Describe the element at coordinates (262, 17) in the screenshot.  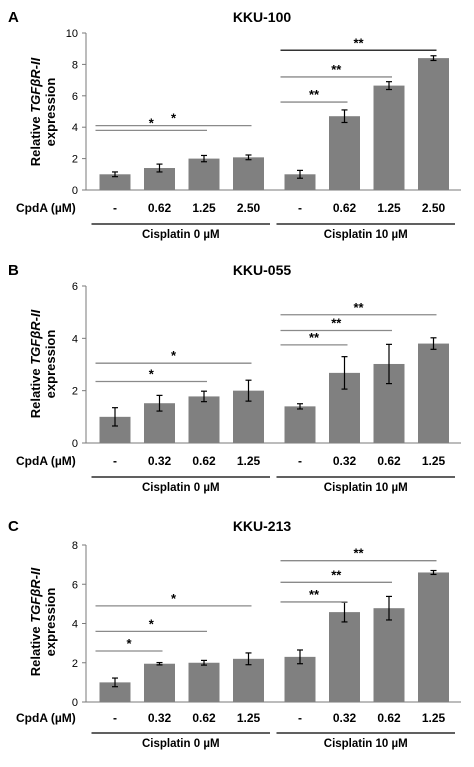
I see `chart-title: KKU-100` at that location.